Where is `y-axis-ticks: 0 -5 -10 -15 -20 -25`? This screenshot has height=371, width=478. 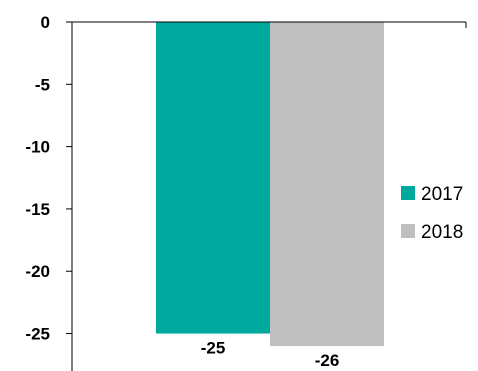 y-axis-ticks: 0 -5 -10 -15 -20 -25 is located at coordinates (48, 178).